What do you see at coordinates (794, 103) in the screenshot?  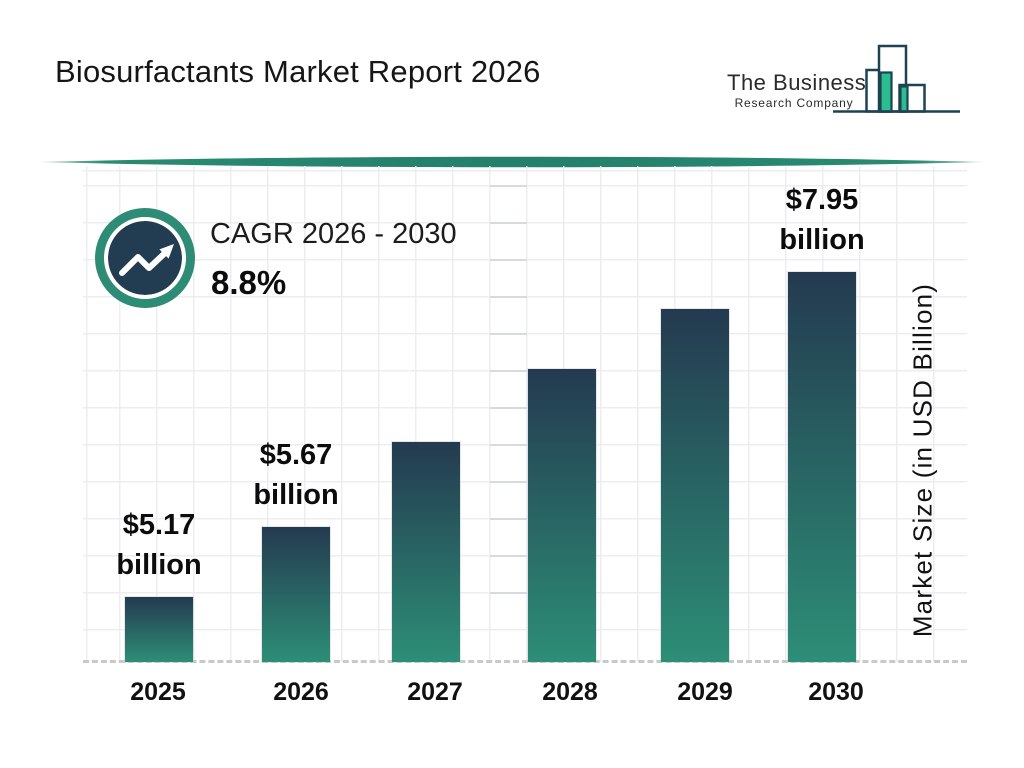 I see `logo-name-line2: Research Company` at bounding box center [794, 103].